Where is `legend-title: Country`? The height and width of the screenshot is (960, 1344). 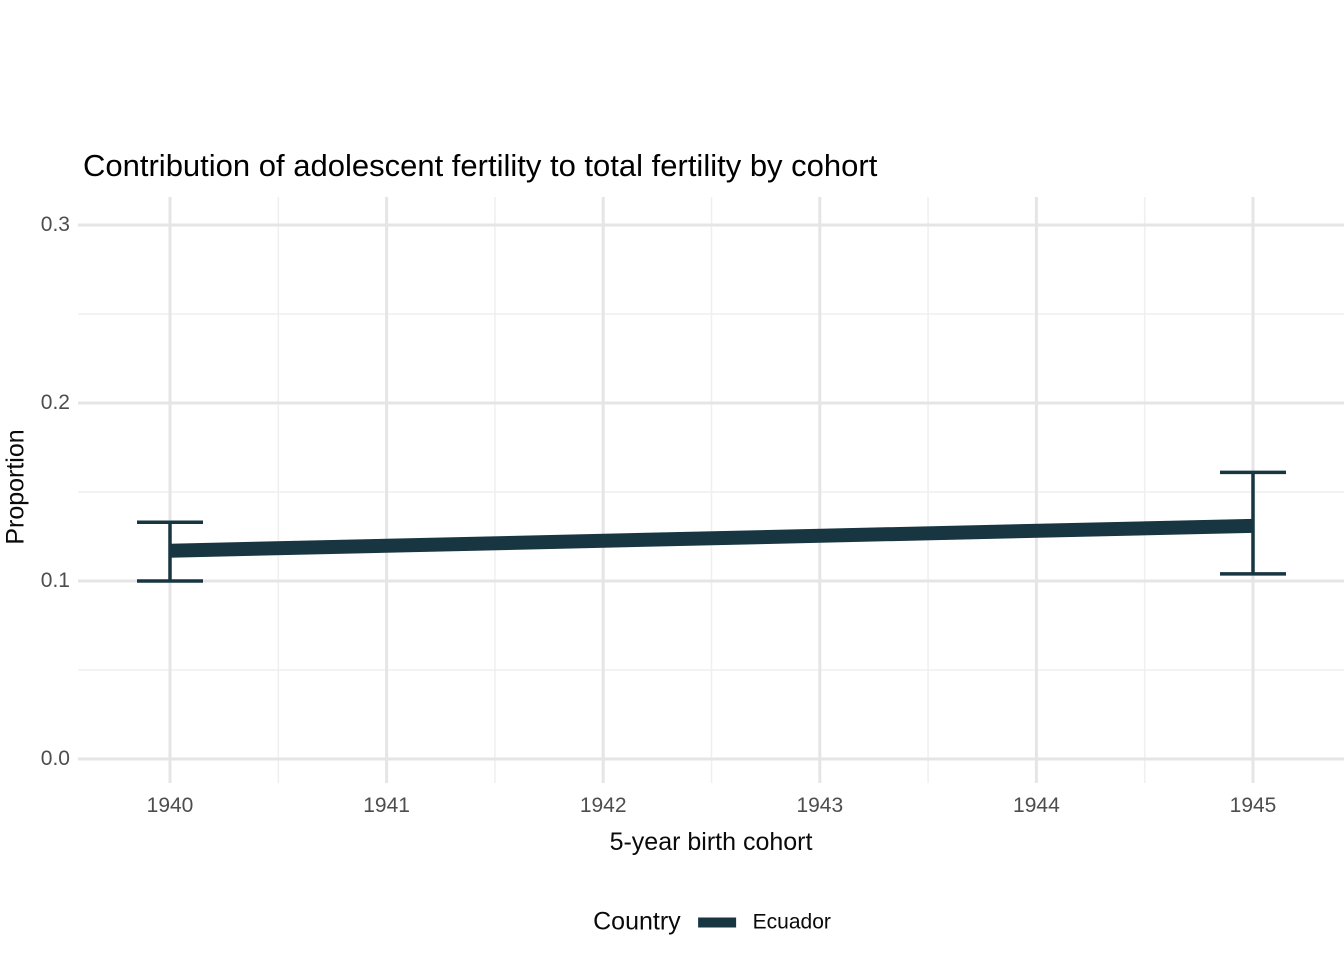
legend-title: Country is located at coordinates (637, 921).